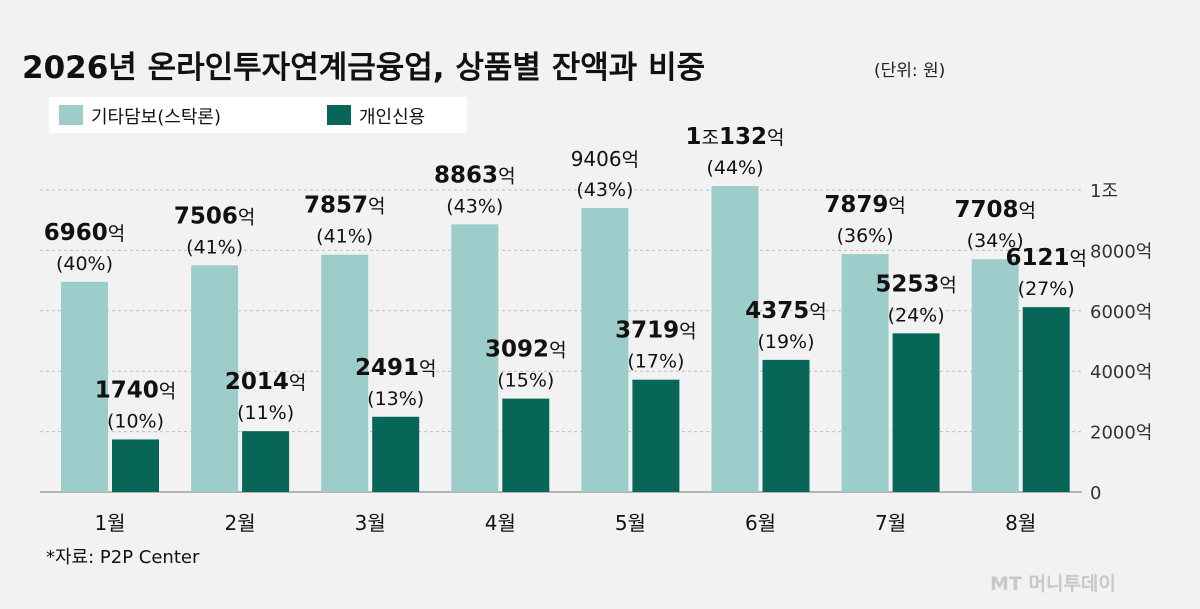 The width and height of the screenshot is (1200, 609). Describe the element at coordinates (395, 399) in the screenshot. I see `percent-label: (13%)` at that location.